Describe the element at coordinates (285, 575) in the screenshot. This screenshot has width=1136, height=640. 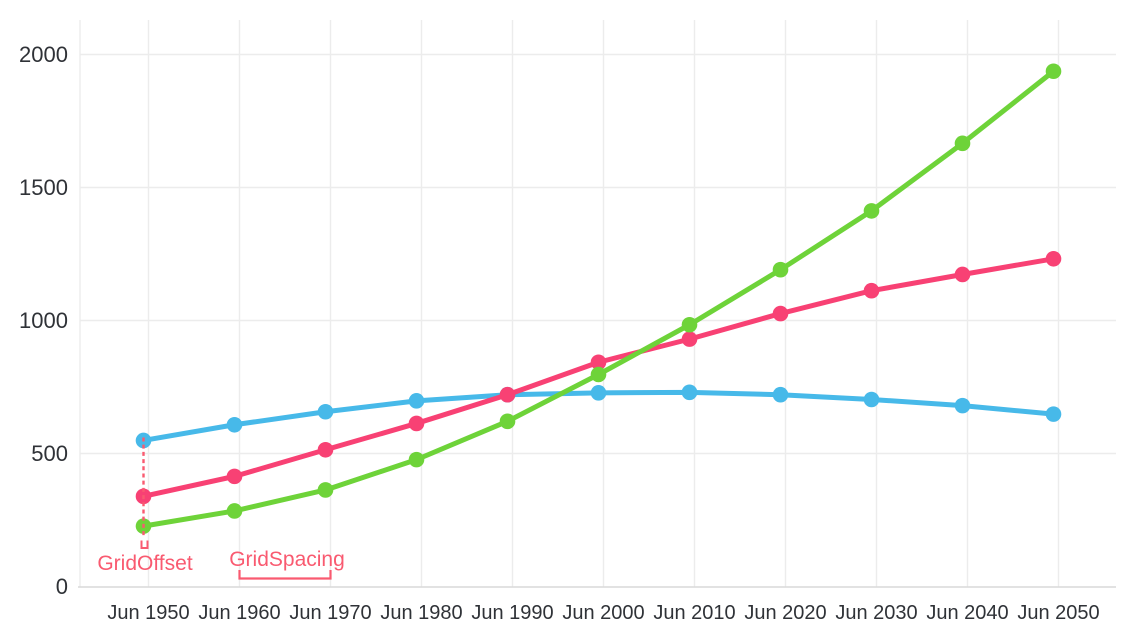
I see `grid-spacing-bracket` at that location.